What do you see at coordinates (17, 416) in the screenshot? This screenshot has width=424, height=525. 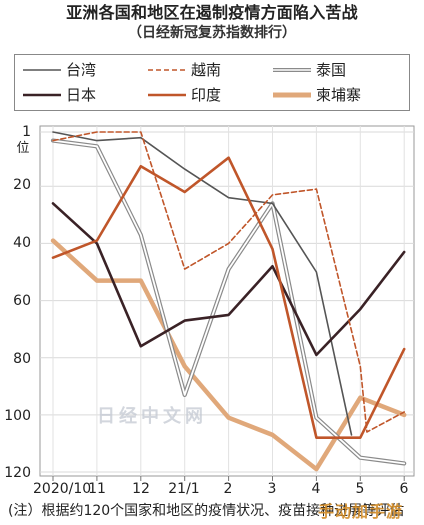 I see `y-tick-label: 100` at bounding box center [17, 416].